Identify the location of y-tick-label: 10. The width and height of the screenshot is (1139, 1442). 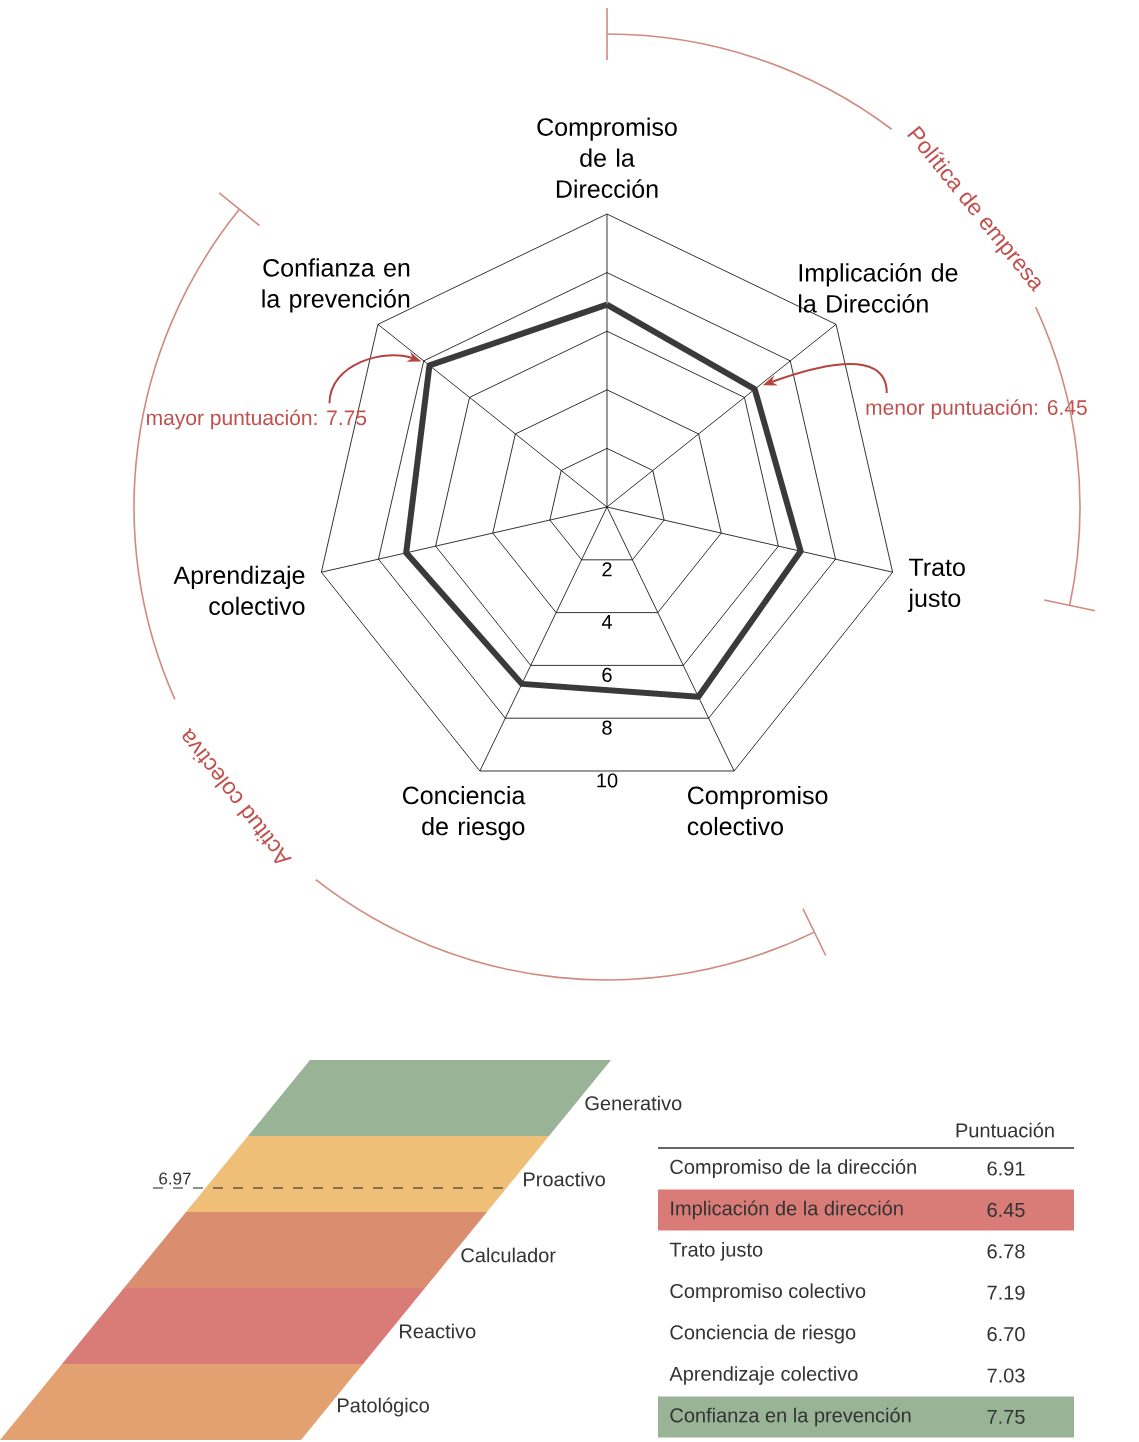
(607, 780).